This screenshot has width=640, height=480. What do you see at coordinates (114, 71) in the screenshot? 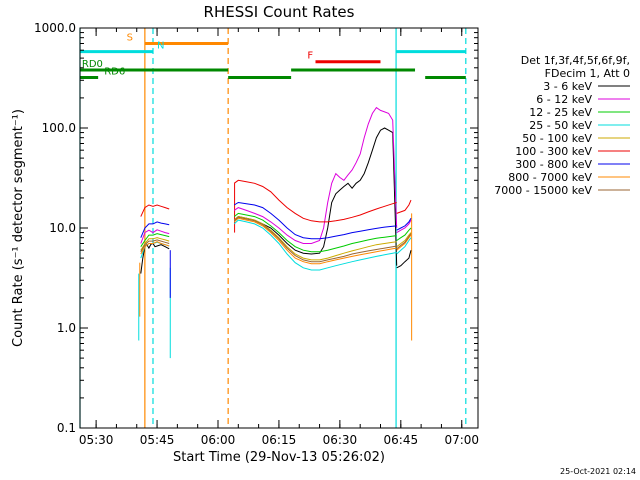
I see `flag-rd6-label: RD6` at bounding box center [114, 71].